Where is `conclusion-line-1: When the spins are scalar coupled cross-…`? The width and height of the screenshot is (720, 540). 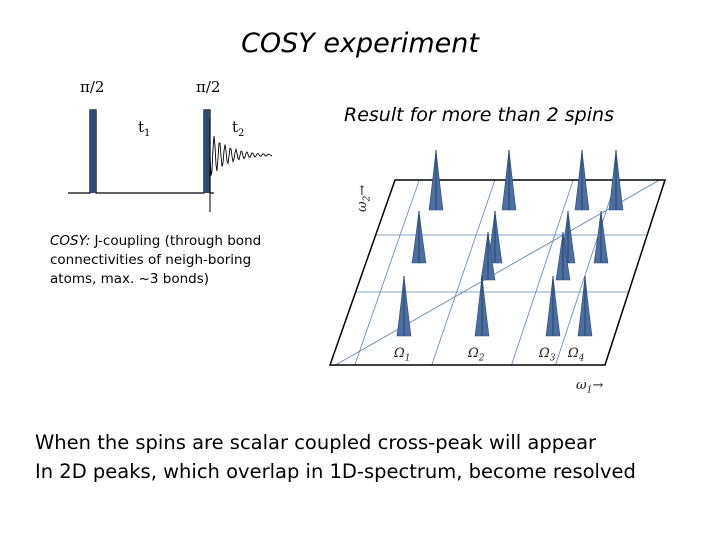 conclusion-line-1: When the spins are scalar coupled cross-… is located at coordinates (316, 442).